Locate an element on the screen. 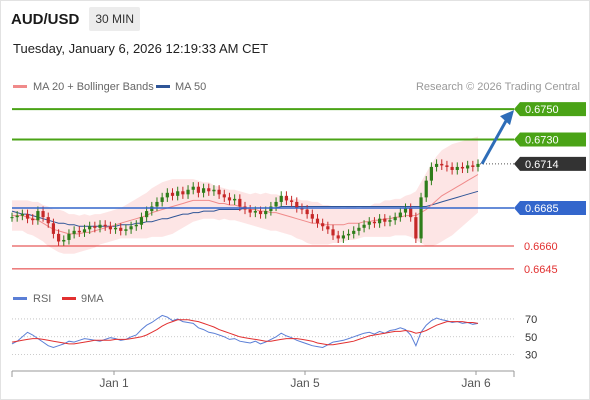 The width and height of the screenshot is (590, 400). level-label: 0.6685 is located at coordinates (542, 209).